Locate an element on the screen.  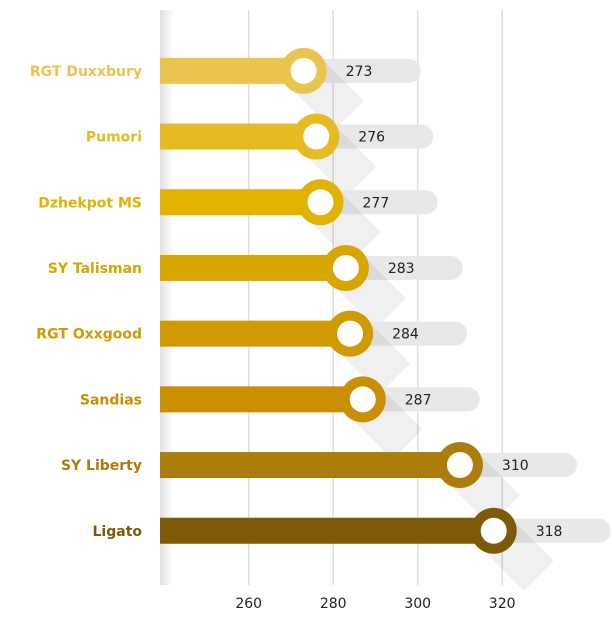
value-label: 287 is located at coordinates (418, 400).